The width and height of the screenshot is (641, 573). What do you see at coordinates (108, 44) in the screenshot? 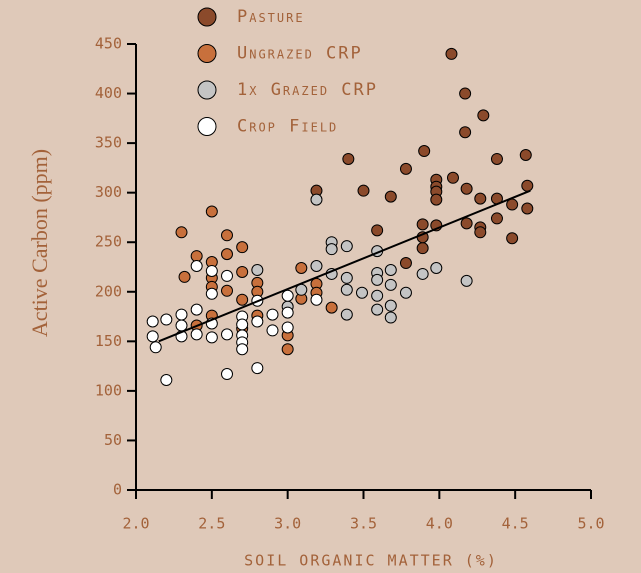
I see `y-tick-label: 450` at bounding box center [108, 44].